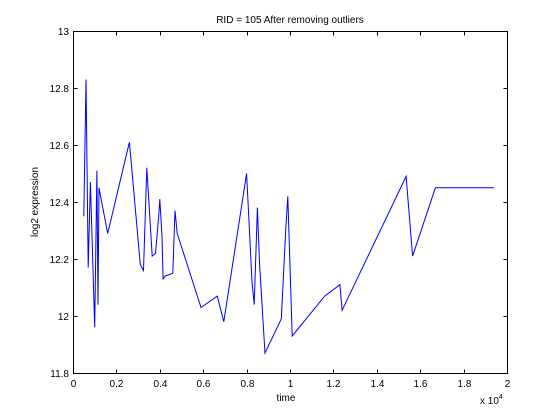 Image resolution: width=560 pixels, height=420 pixels. Describe the element at coordinates (378, 384) in the screenshot. I see `x-tick-label: 1.4` at that location.